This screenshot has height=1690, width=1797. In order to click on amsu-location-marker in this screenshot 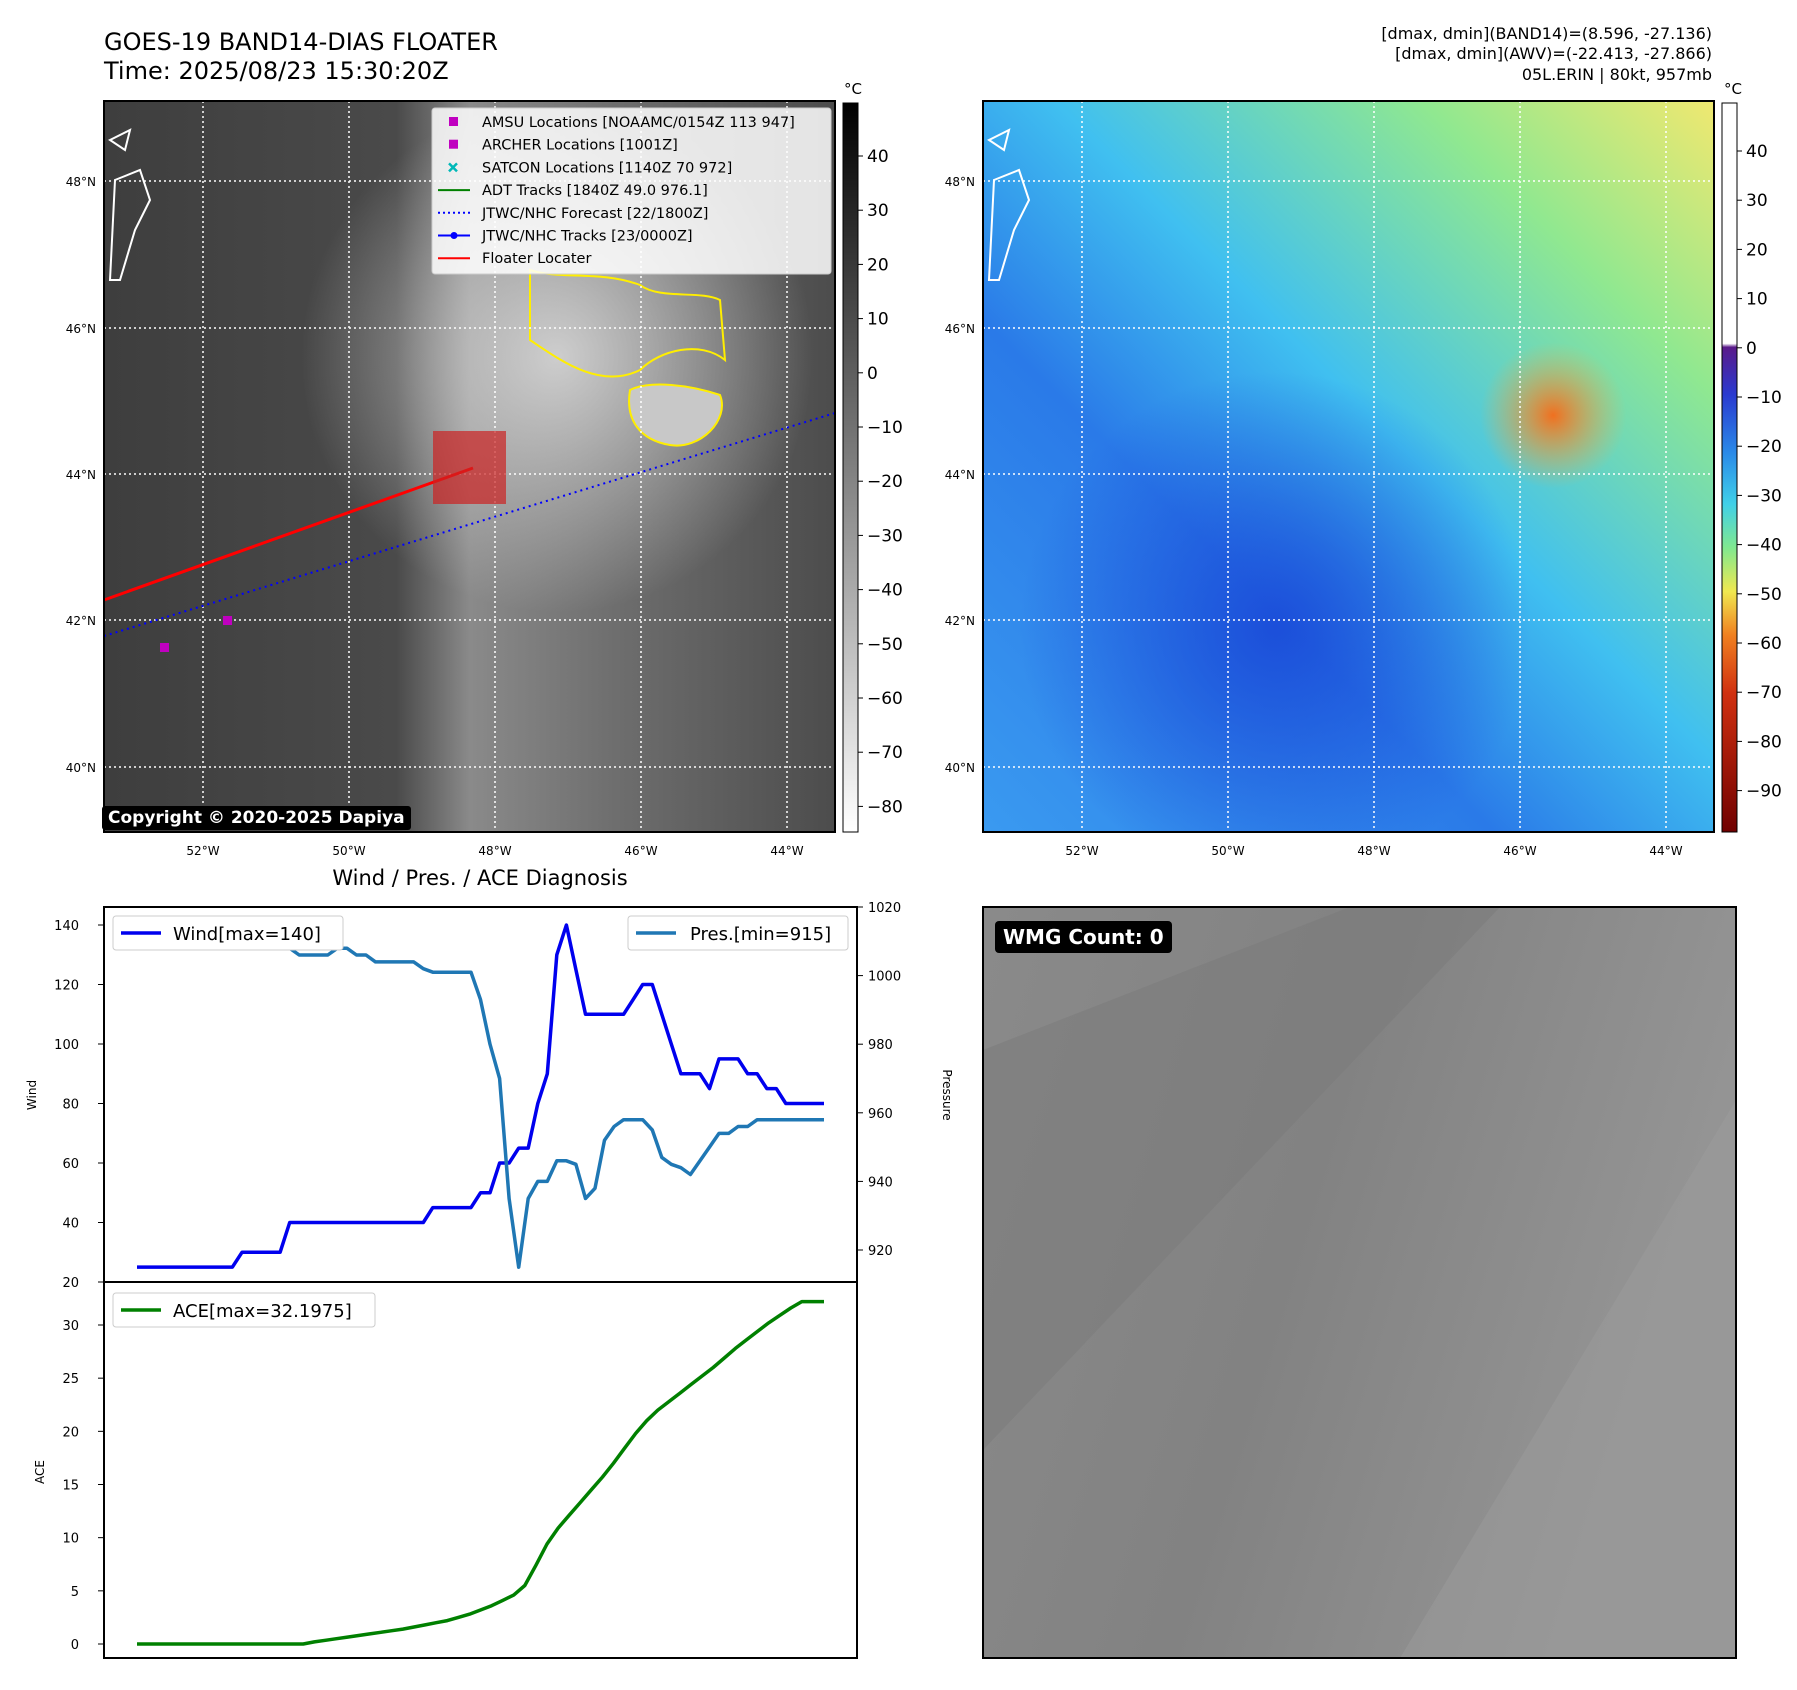, I will do `click(164, 647)`.